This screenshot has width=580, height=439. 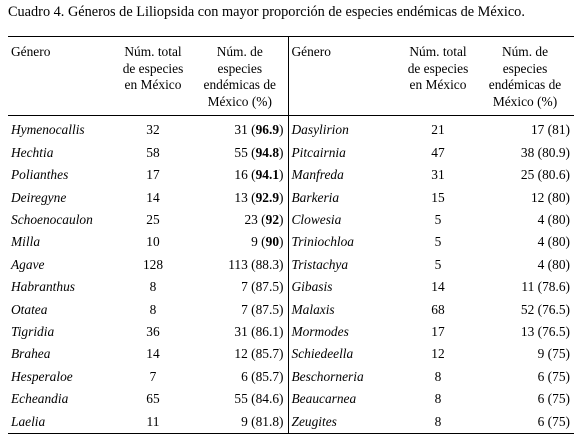 I want to click on header-endemic-right: Núm. de especies endémicas de México (%), so click(x=525, y=76).